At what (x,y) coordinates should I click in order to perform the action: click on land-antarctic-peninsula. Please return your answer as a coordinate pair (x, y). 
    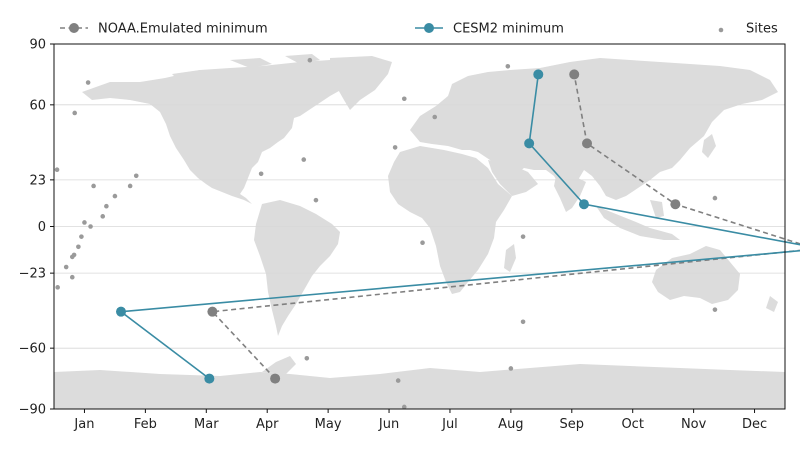
    Looking at the image, I should click on (279, 365).